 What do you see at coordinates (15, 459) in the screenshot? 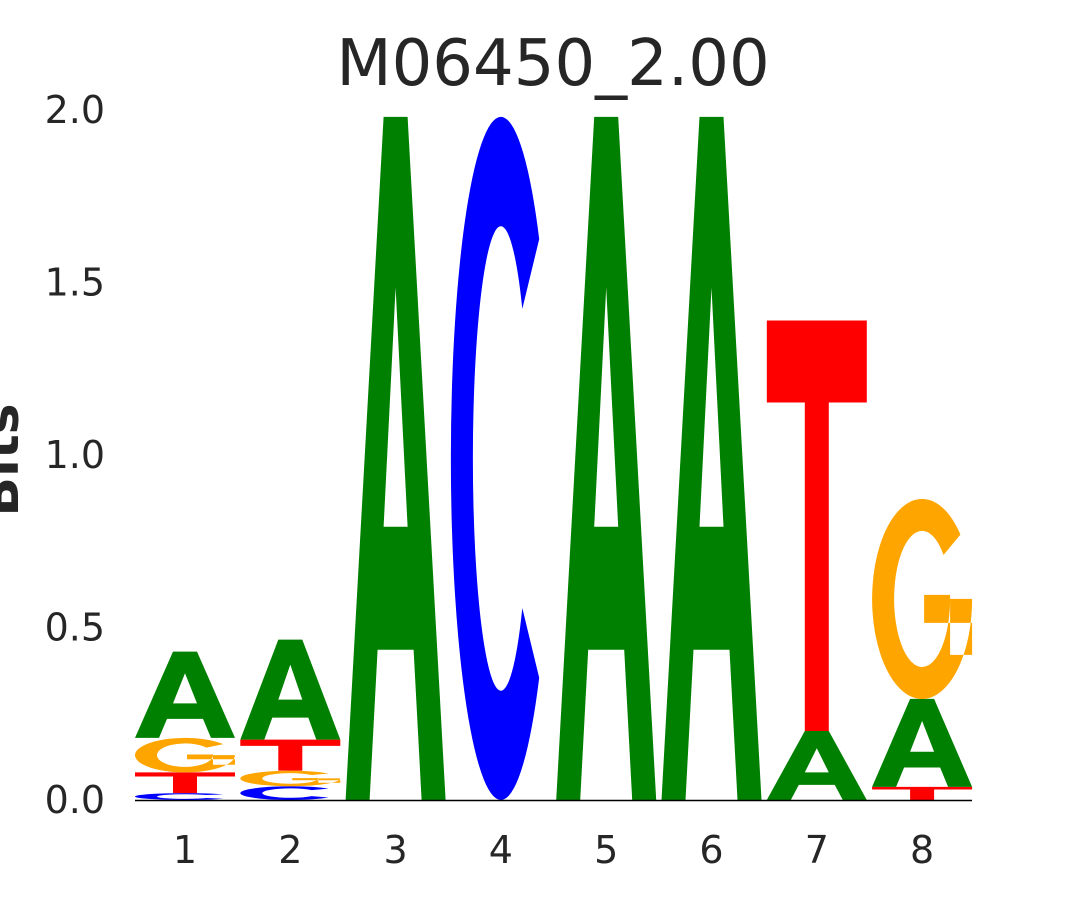
I see `y-axis-label: Bits` at bounding box center [15, 459].